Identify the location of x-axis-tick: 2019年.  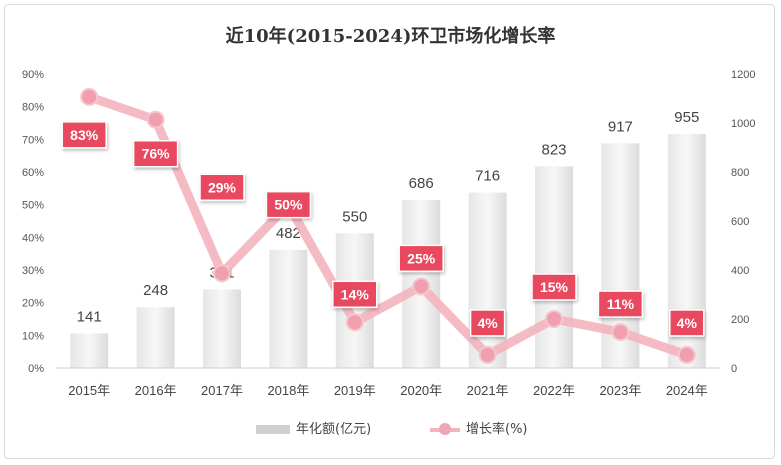
(355, 390).